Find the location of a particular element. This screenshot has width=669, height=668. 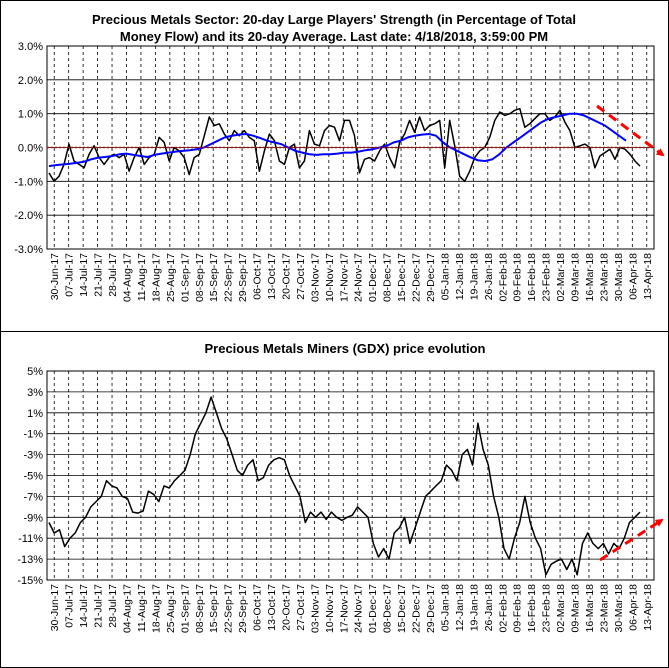

bottom-up-arrow-annotation is located at coordinates (631, 540).